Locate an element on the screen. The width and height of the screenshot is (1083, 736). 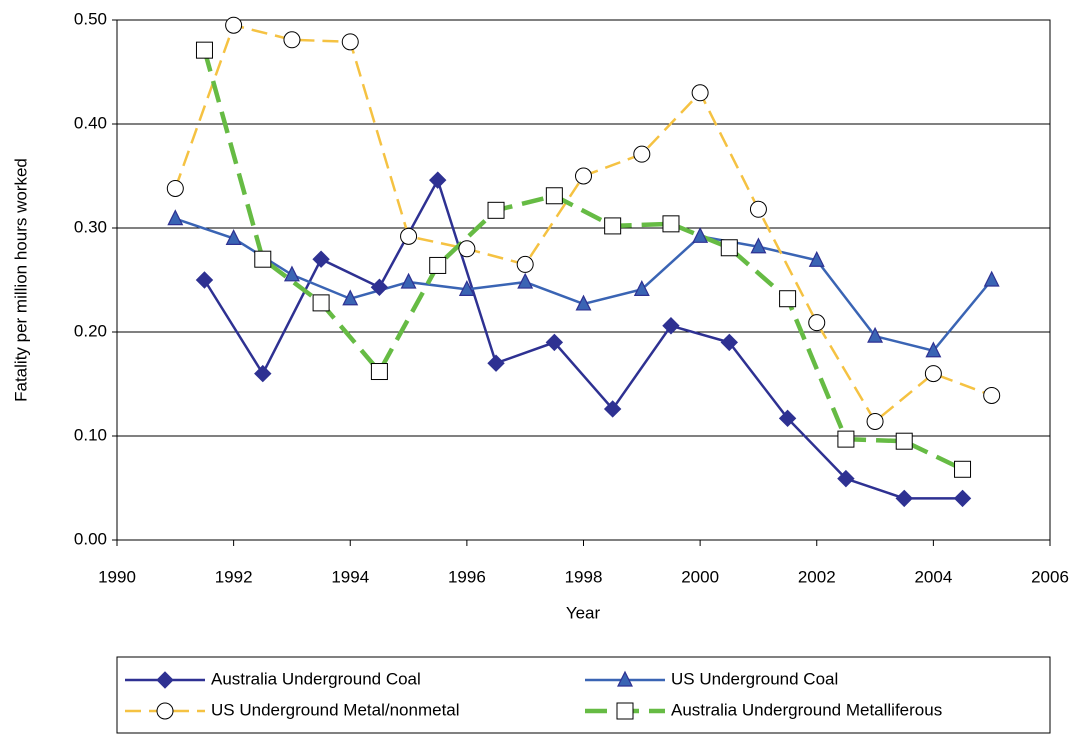
y-axis-title: Fatality per million hours worked is located at coordinates (20, 280).